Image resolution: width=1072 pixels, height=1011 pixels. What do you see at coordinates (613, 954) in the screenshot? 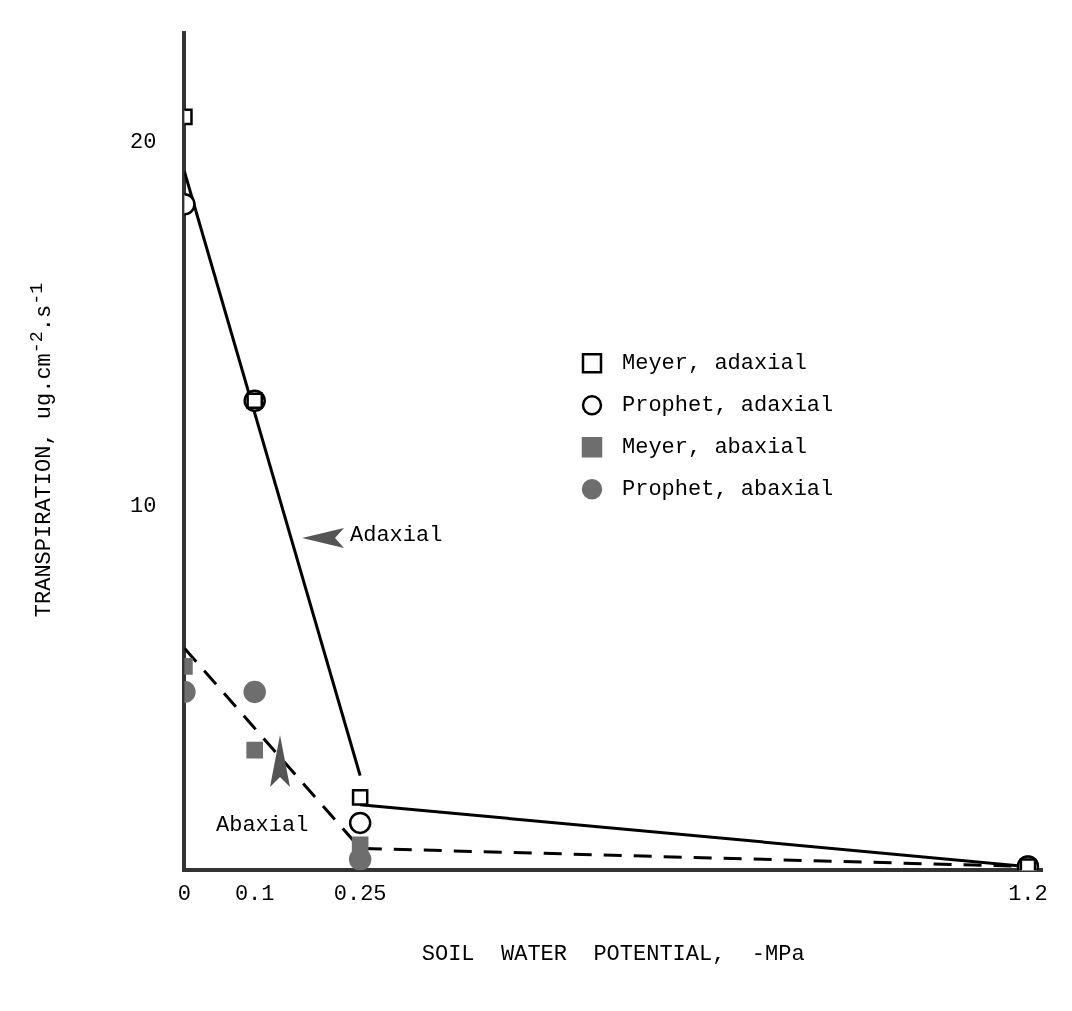
I see `x-axis-title: SOIL WATER POTENTIAL, -MPa` at bounding box center [613, 954].